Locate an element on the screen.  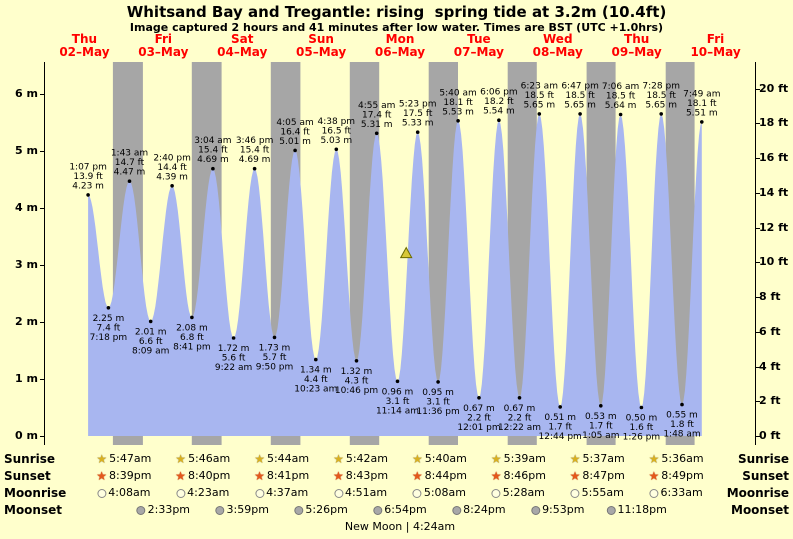
low-tide-annotation: 0.55 m 1.8 ft 1:48 am is located at coordinates (681, 425).